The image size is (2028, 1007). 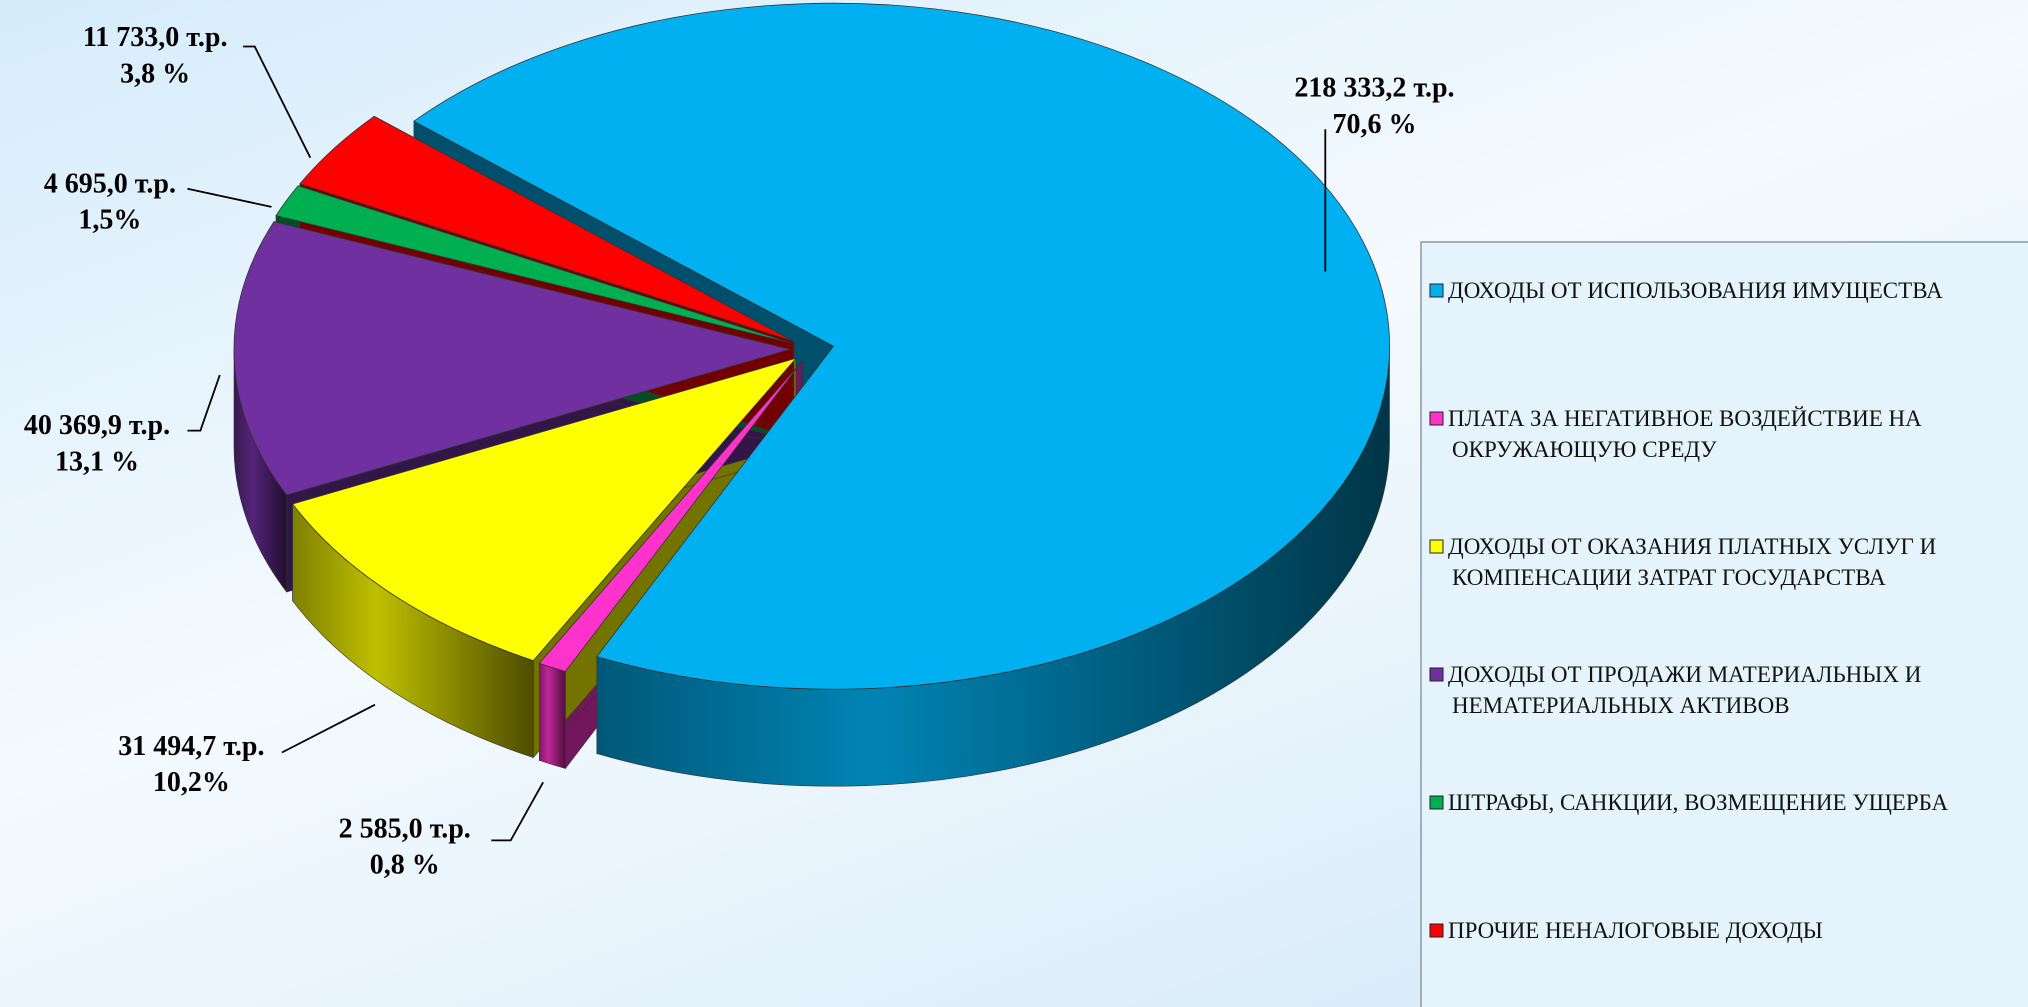 What do you see at coordinates (1698, 802) in the screenshot?
I see `legend-label: ШТРАФЫ, САНКЦИИ, ВОЗМЕЩЕНИЕ УЩЕРБА` at bounding box center [1698, 802].